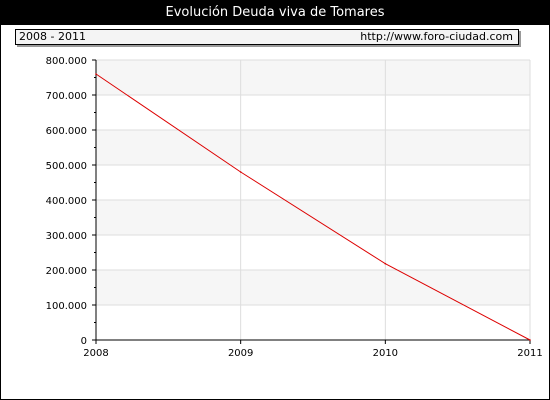 The height and width of the screenshot is (400, 550). Describe the element at coordinates (436, 36) in the screenshot. I see `source-url-link: http://www.foro-ciudad.com` at that location.